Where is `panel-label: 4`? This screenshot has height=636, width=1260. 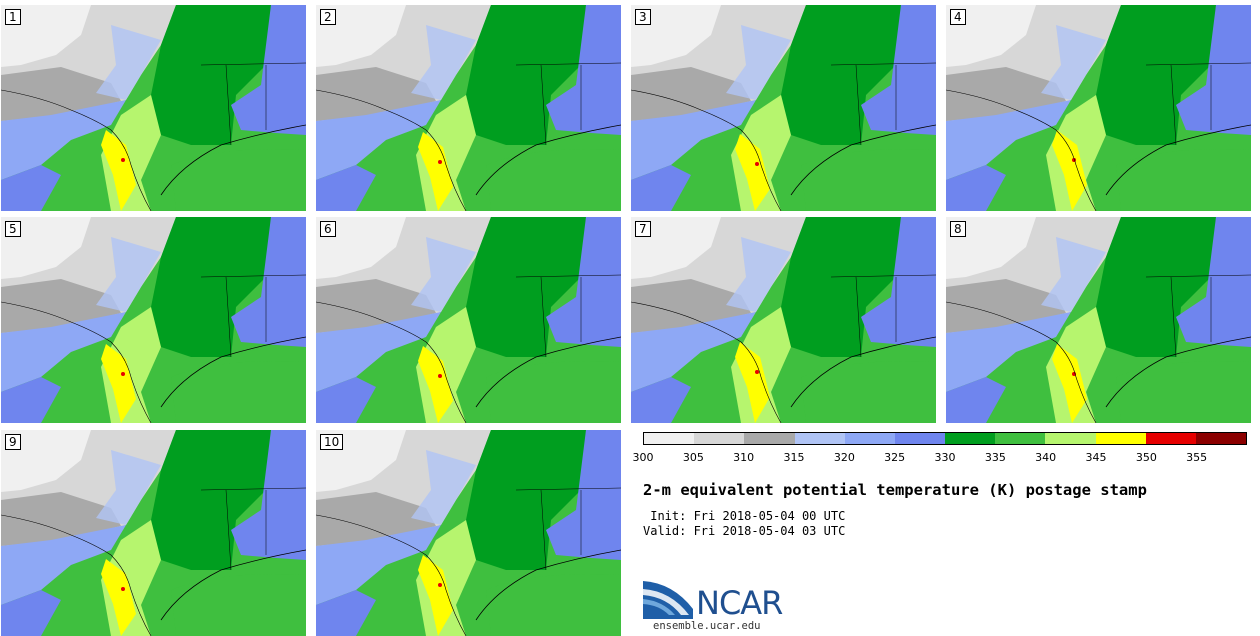 panel-label: 4 is located at coordinates (958, 17).